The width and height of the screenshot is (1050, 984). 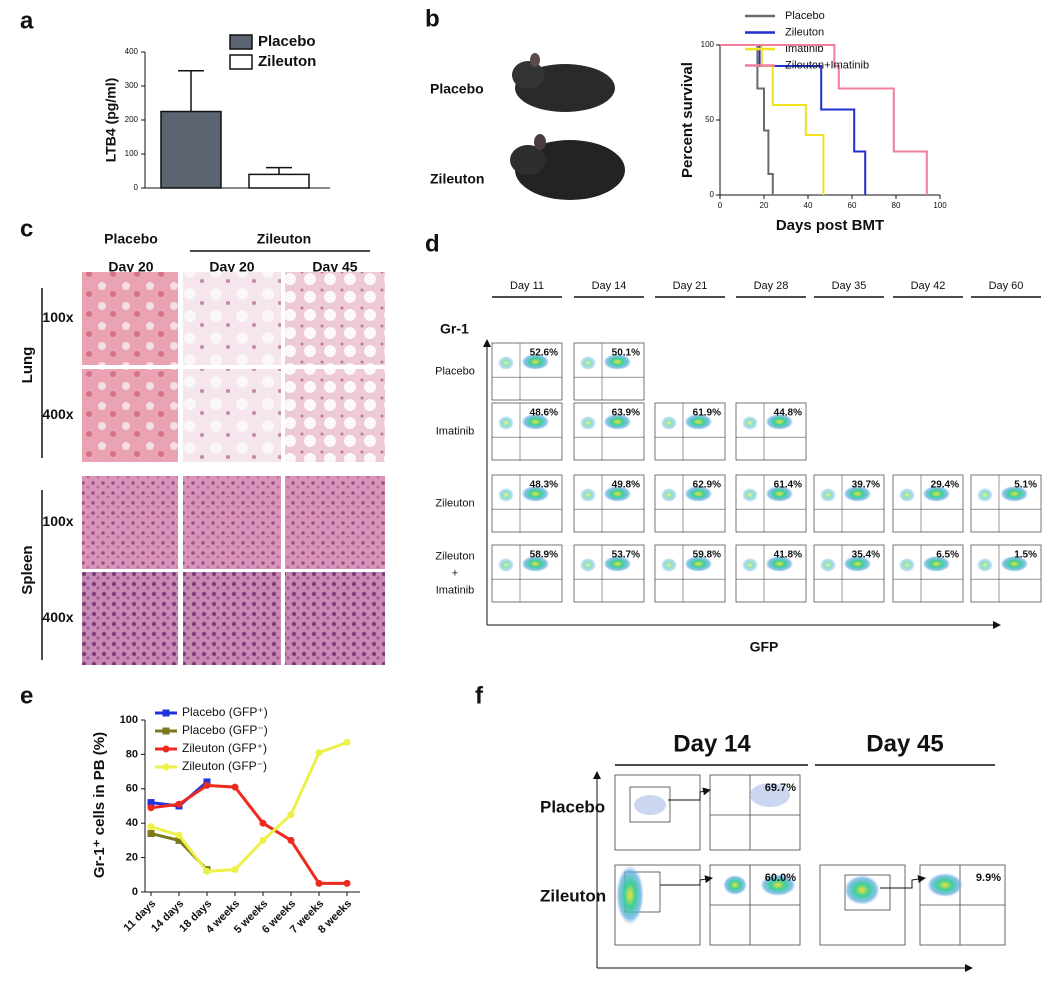 What do you see at coordinates (788, 413) in the screenshot?
I see `gate-percent: 44.8%` at bounding box center [788, 413].